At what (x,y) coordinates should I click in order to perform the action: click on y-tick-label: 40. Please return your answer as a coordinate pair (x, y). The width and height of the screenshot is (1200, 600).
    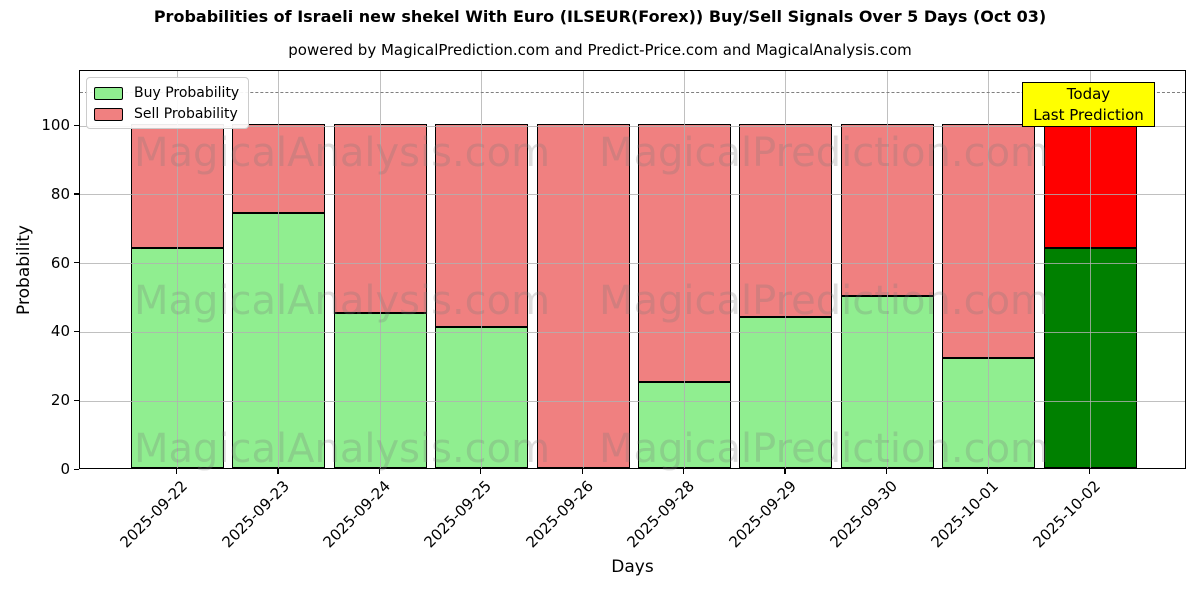
    Looking at the image, I should click on (60, 331).